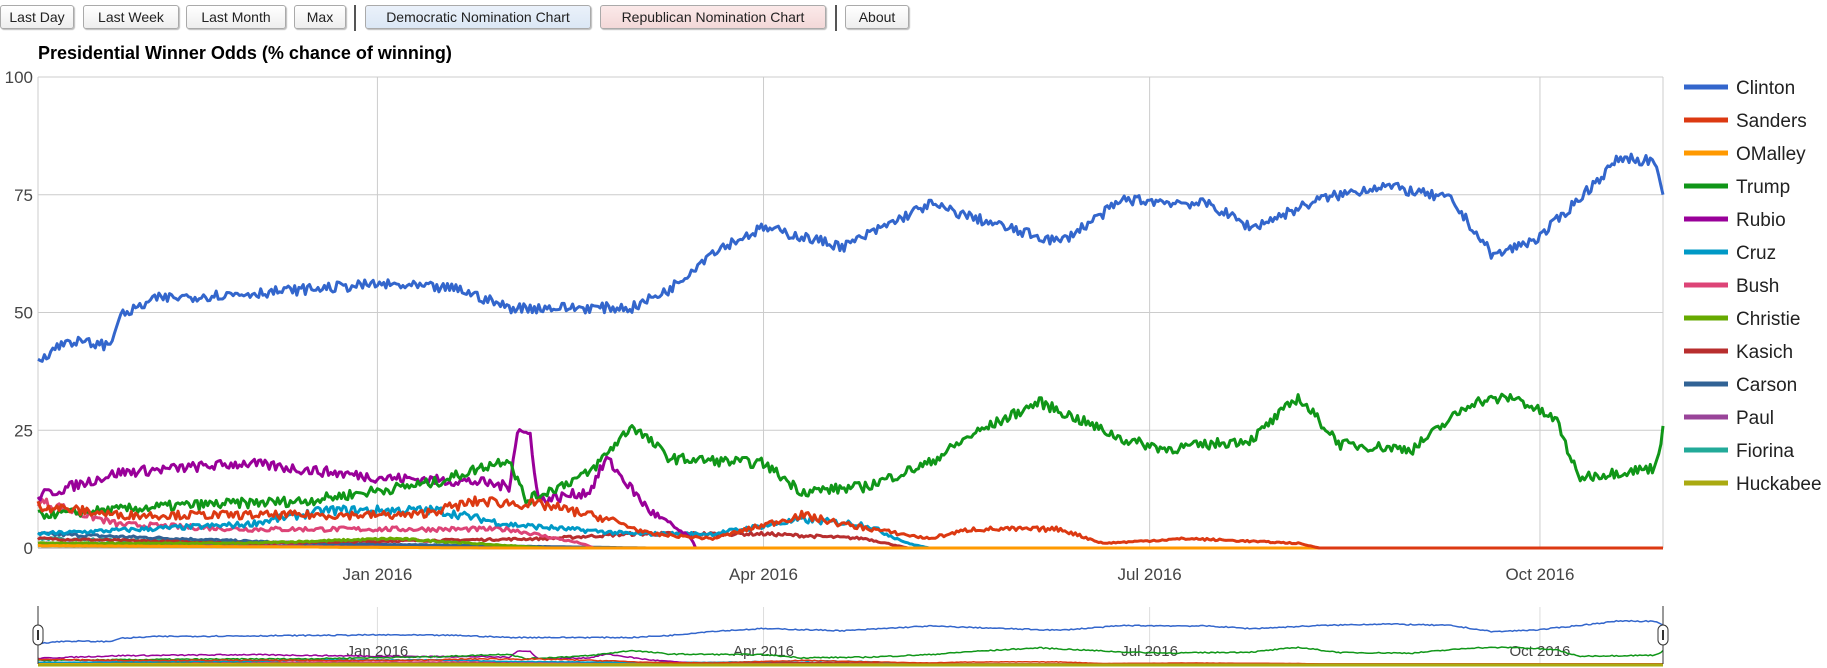  I want to click on last-day-button: Last Day, so click(37, 17).